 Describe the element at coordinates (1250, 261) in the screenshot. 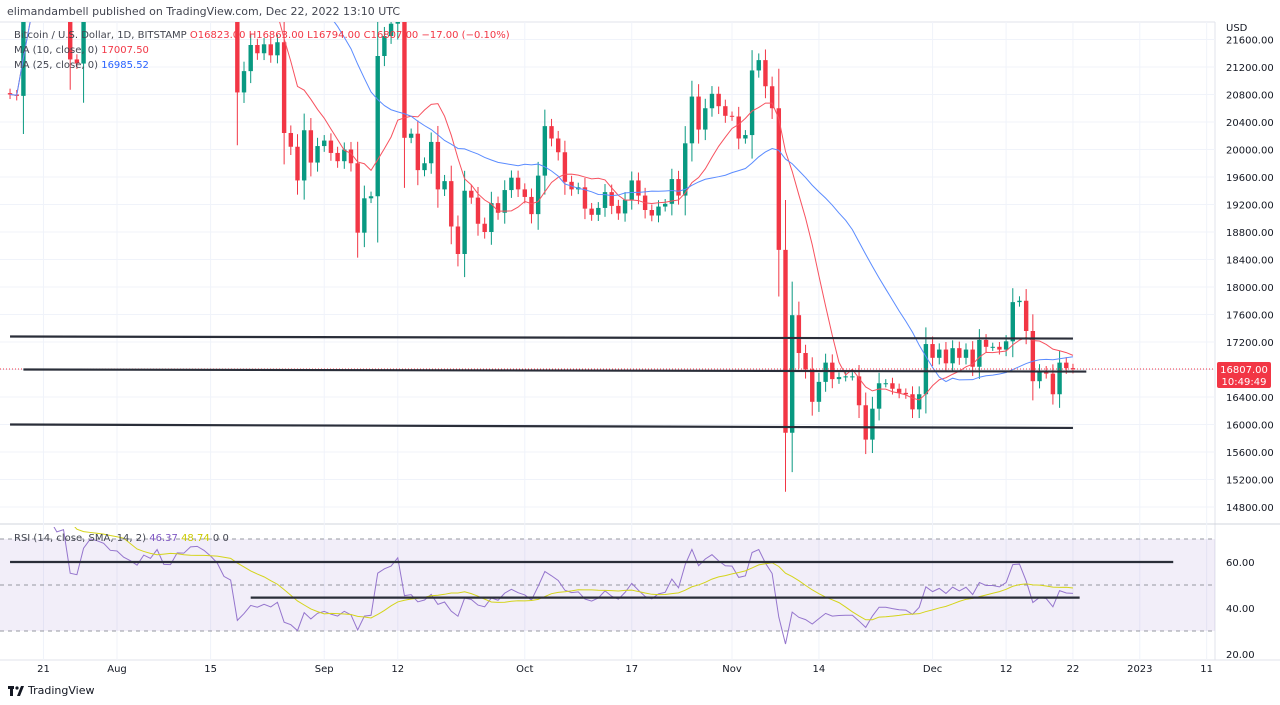

I see `price-tick-label: 18400.00` at that location.